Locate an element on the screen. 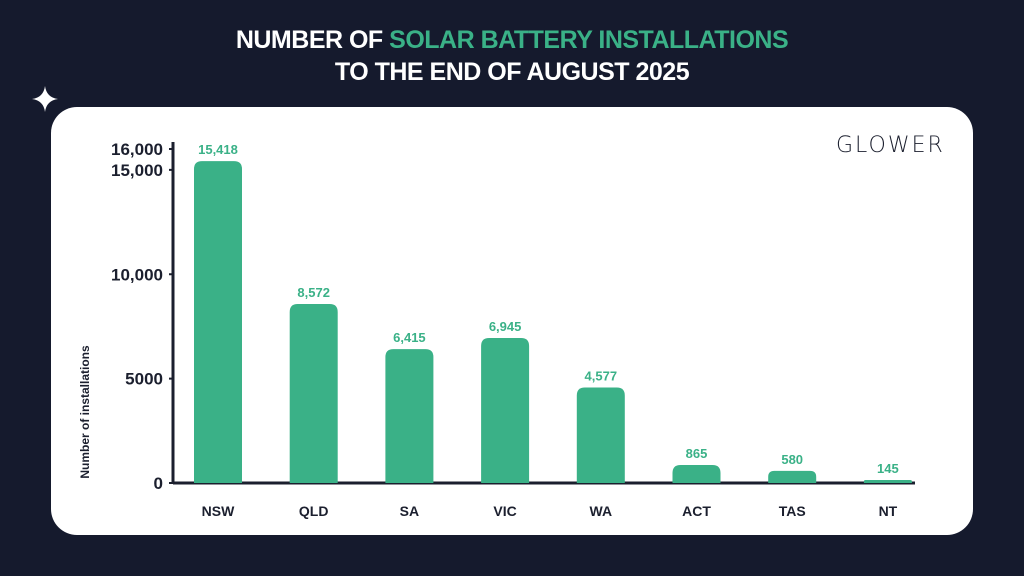 The width and height of the screenshot is (1024, 576). data-label: 6,415 is located at coordinates (409, 337).